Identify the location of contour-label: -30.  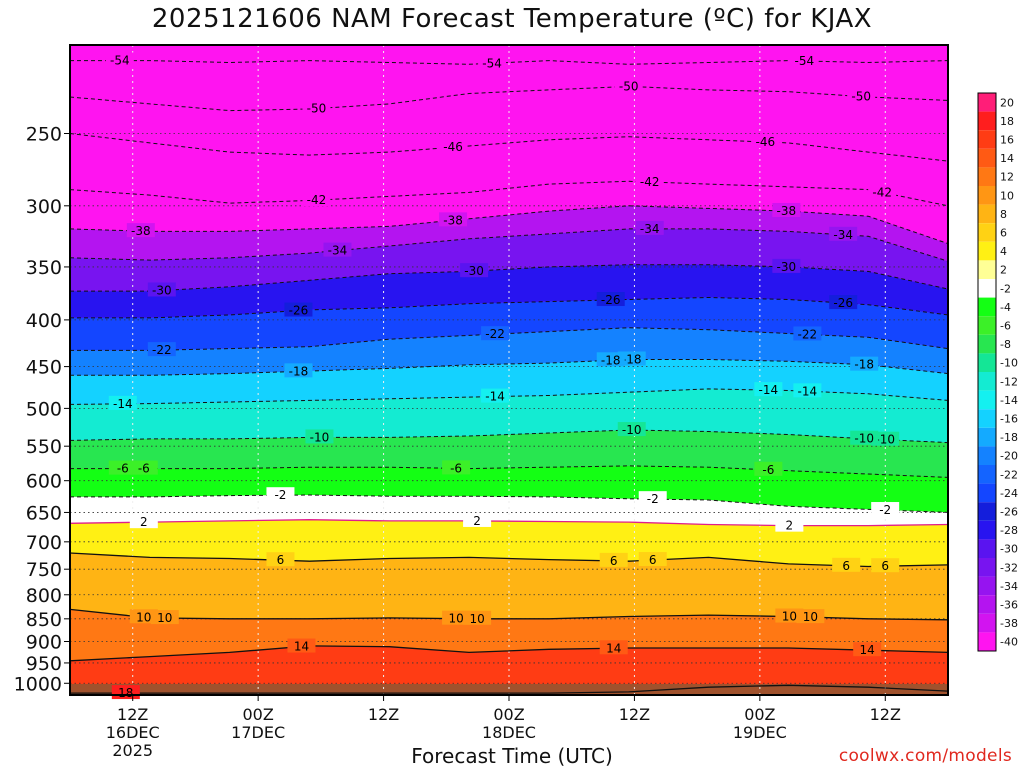
(787, 267).